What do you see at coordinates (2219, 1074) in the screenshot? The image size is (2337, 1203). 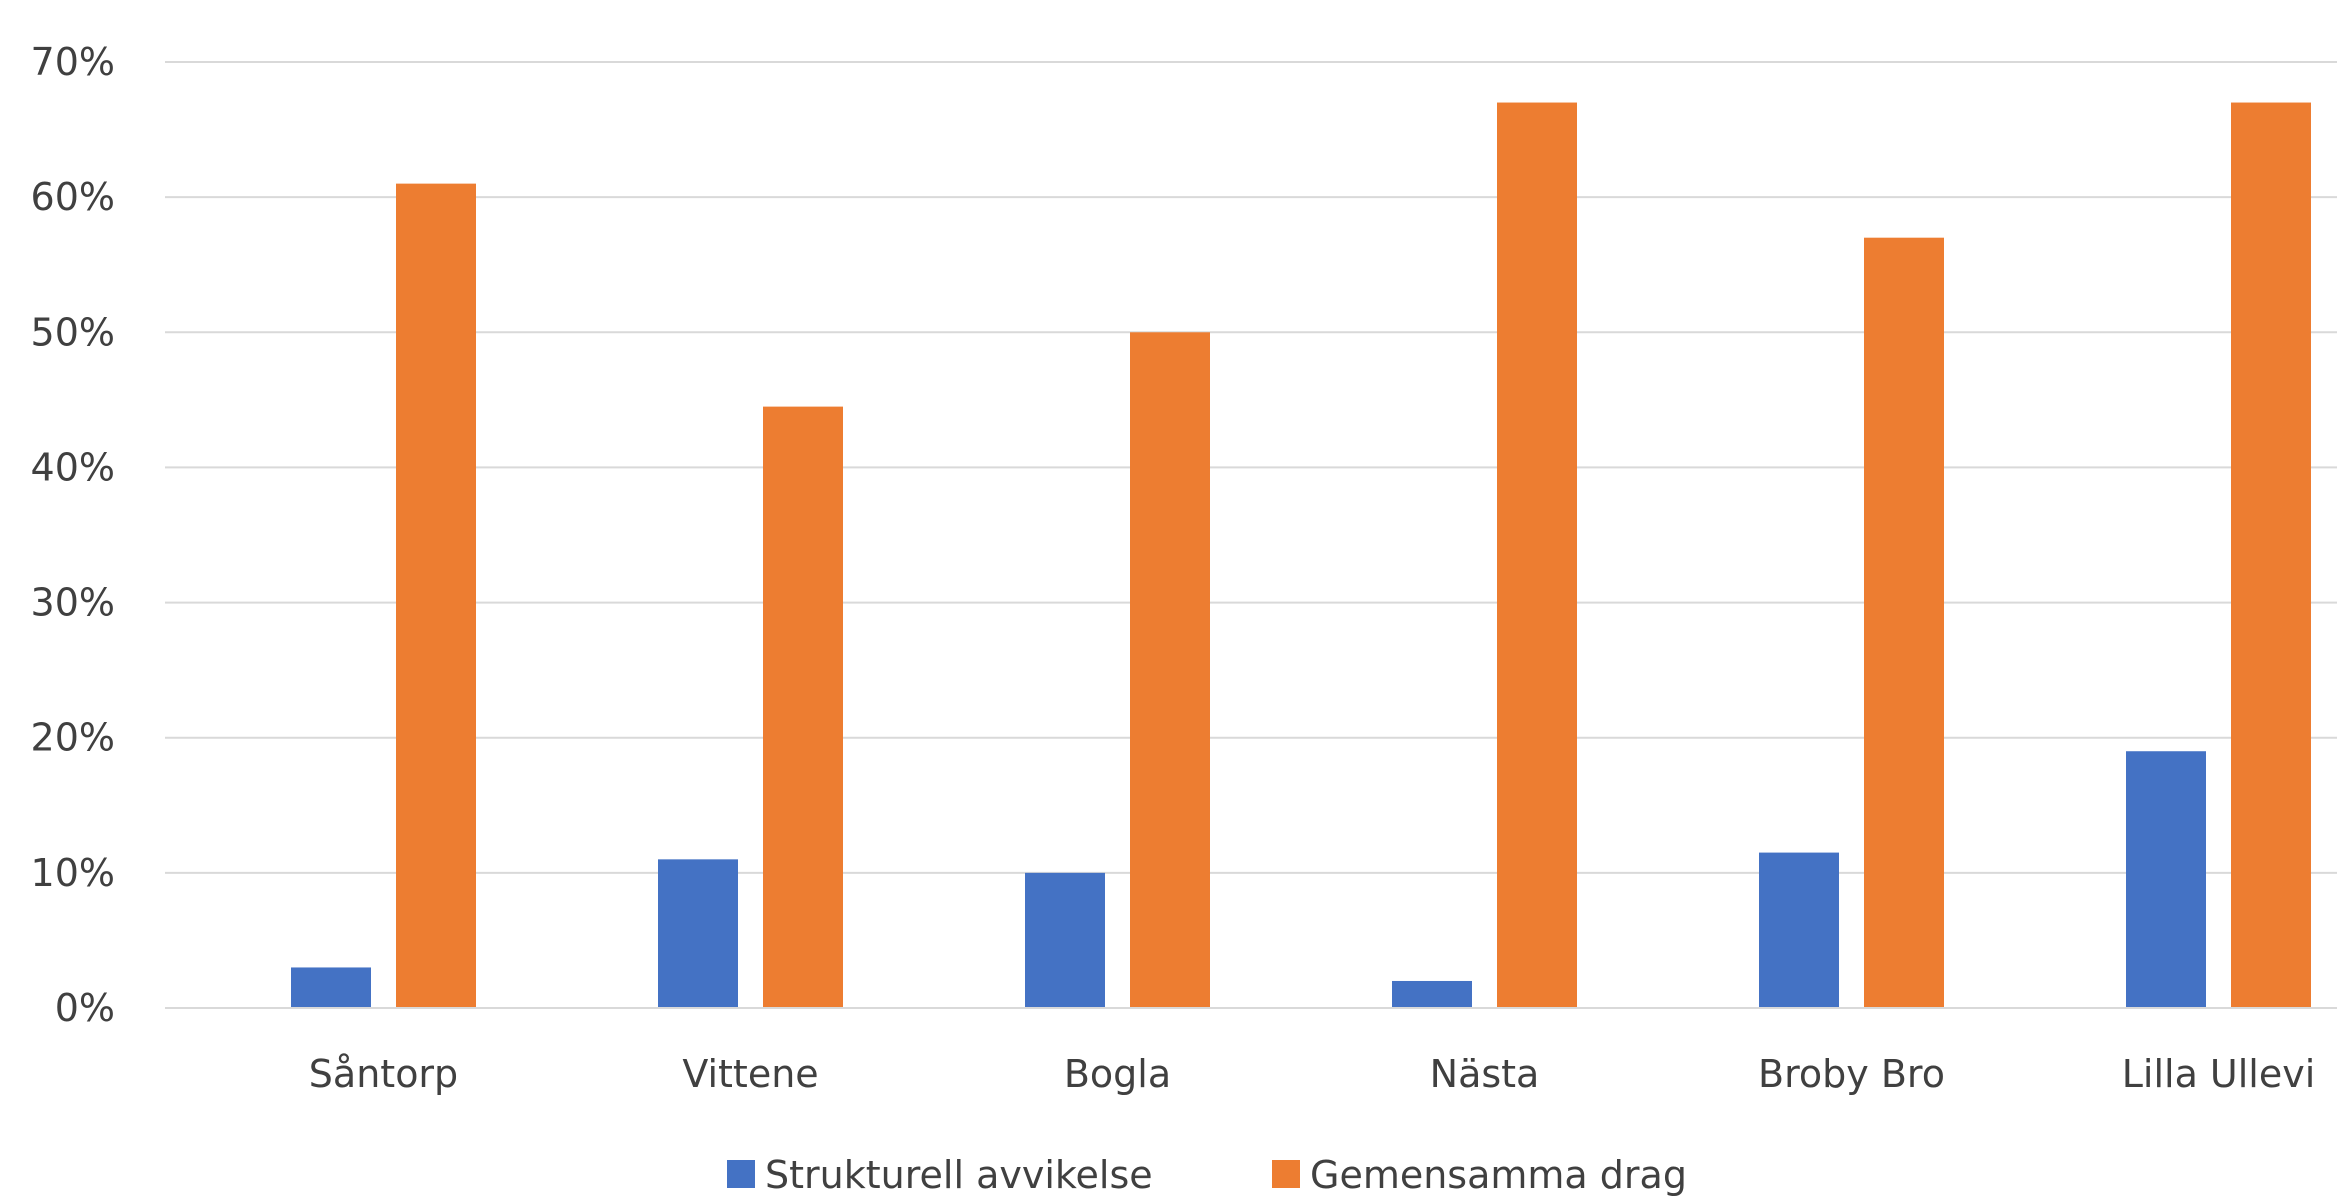 I see `x-tick-label: Lilla Ullevi` at bounding box center [2219, 1074].